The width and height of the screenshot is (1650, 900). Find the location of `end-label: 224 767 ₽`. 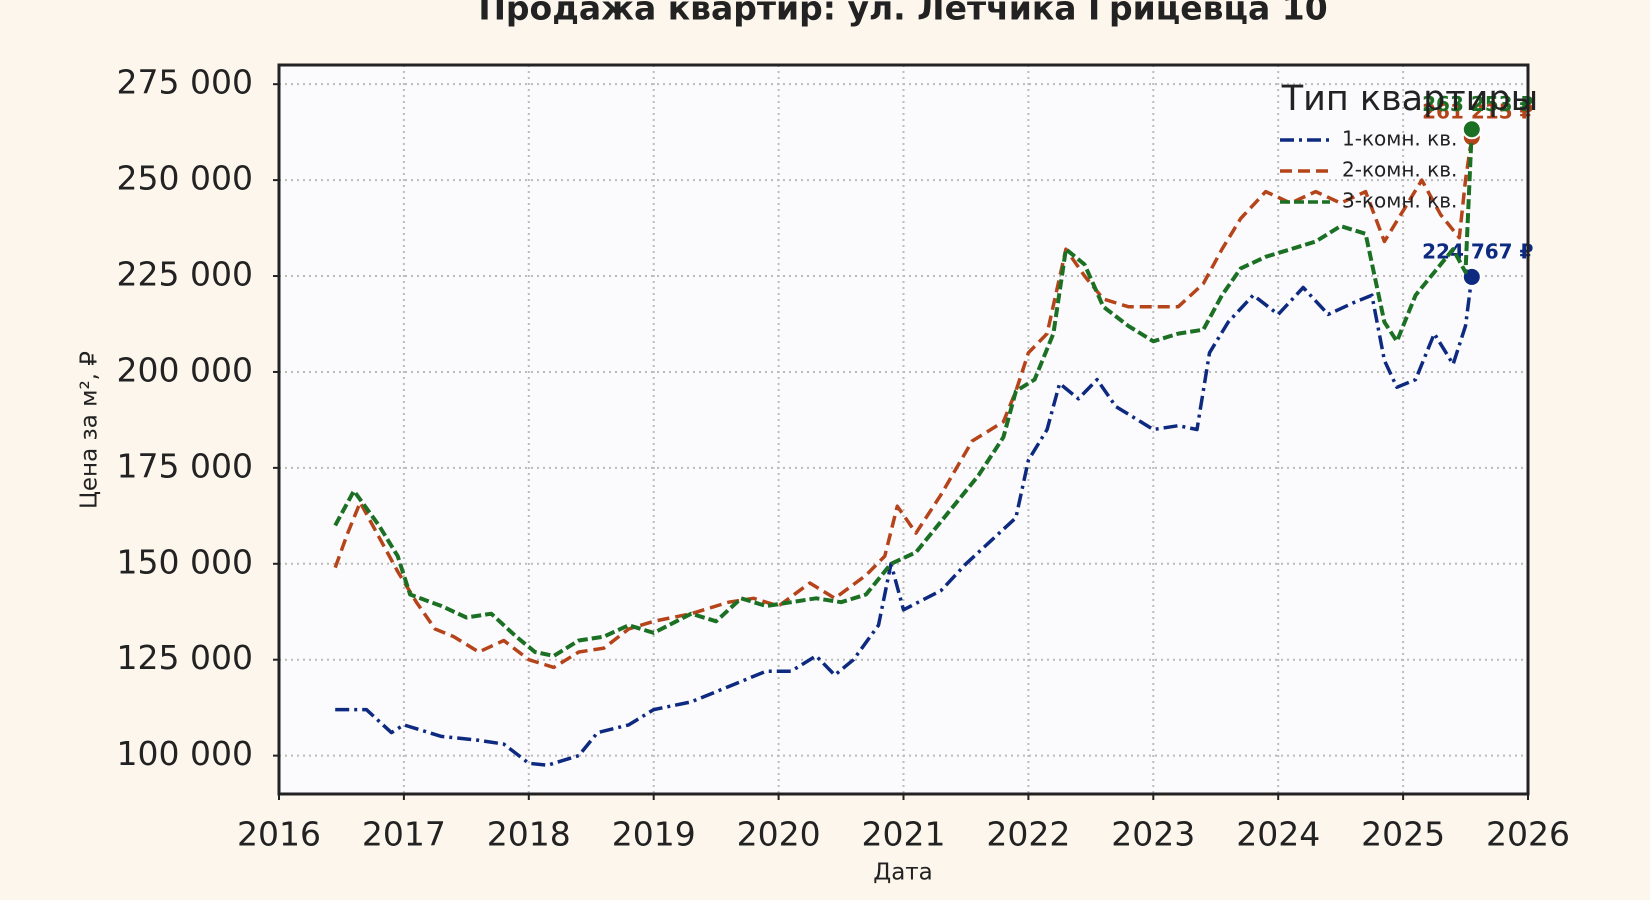

end-label: 224 767 ₽ is located at coordinates (1477, 251).